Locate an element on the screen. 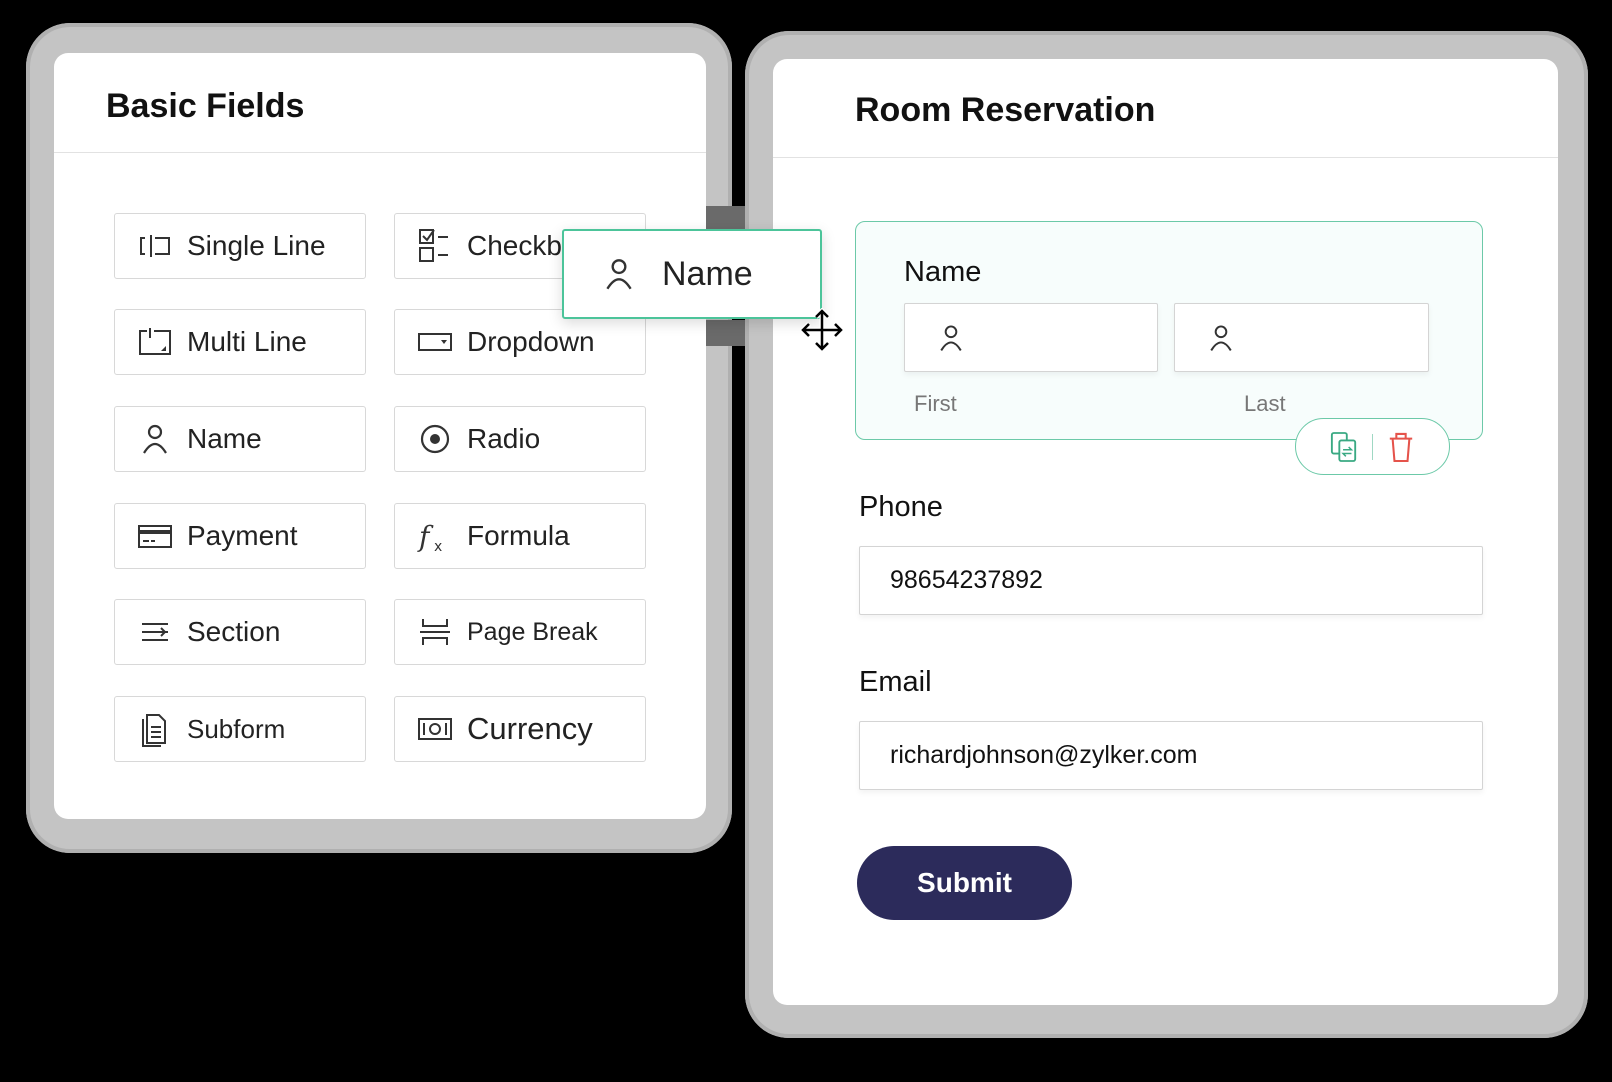 The width and height of the screenshot is (1612, 1082). svg-text: x is located at coordinates (438, 546).